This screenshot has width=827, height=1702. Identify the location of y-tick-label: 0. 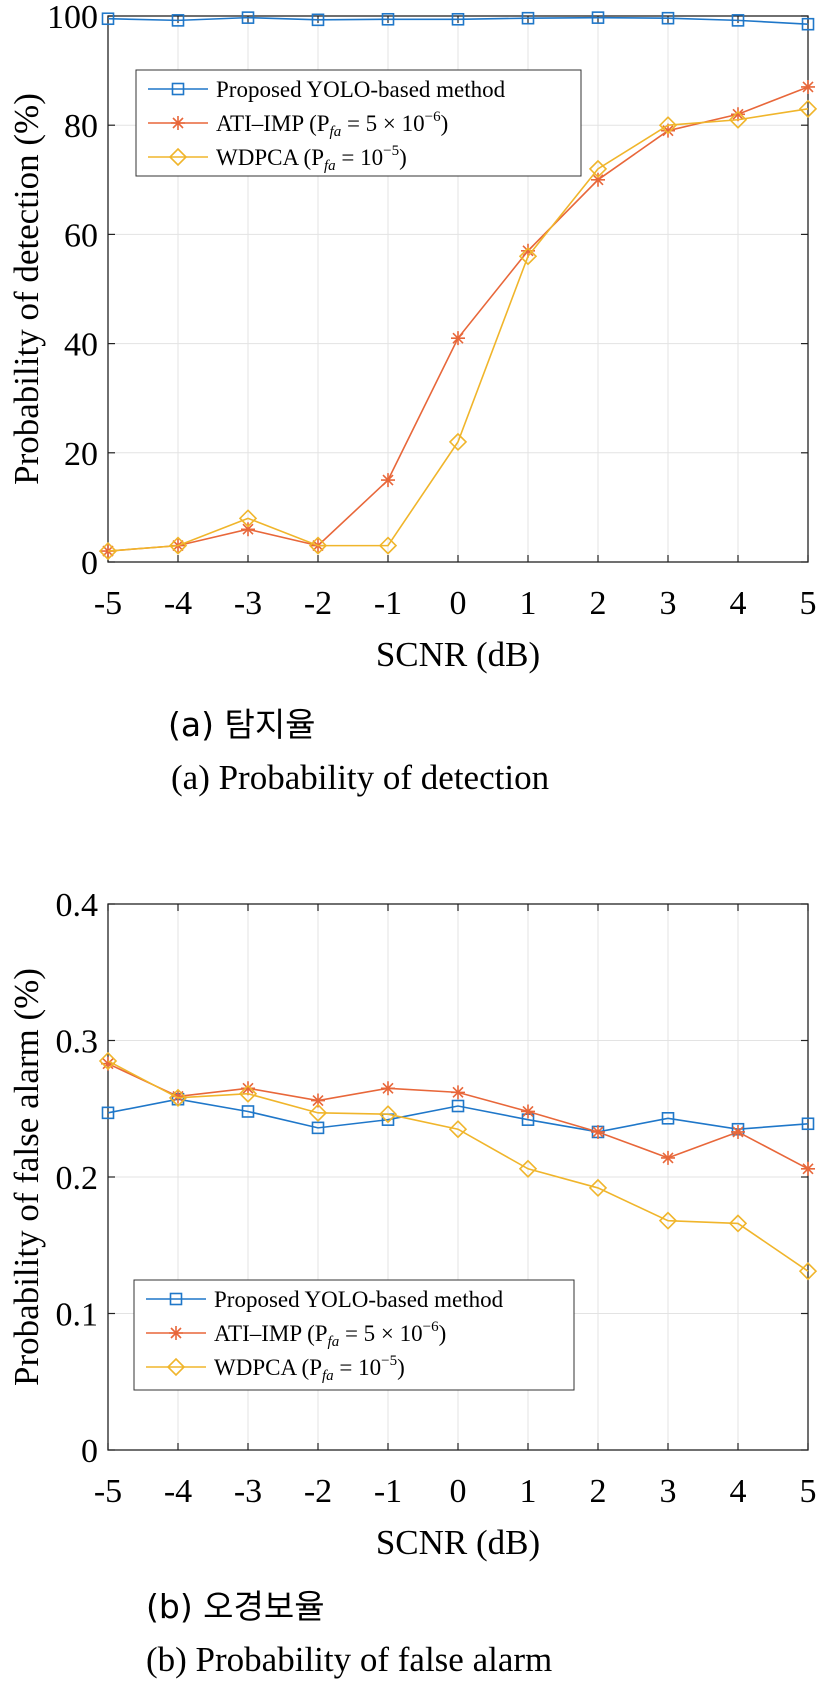
(89, 1451).